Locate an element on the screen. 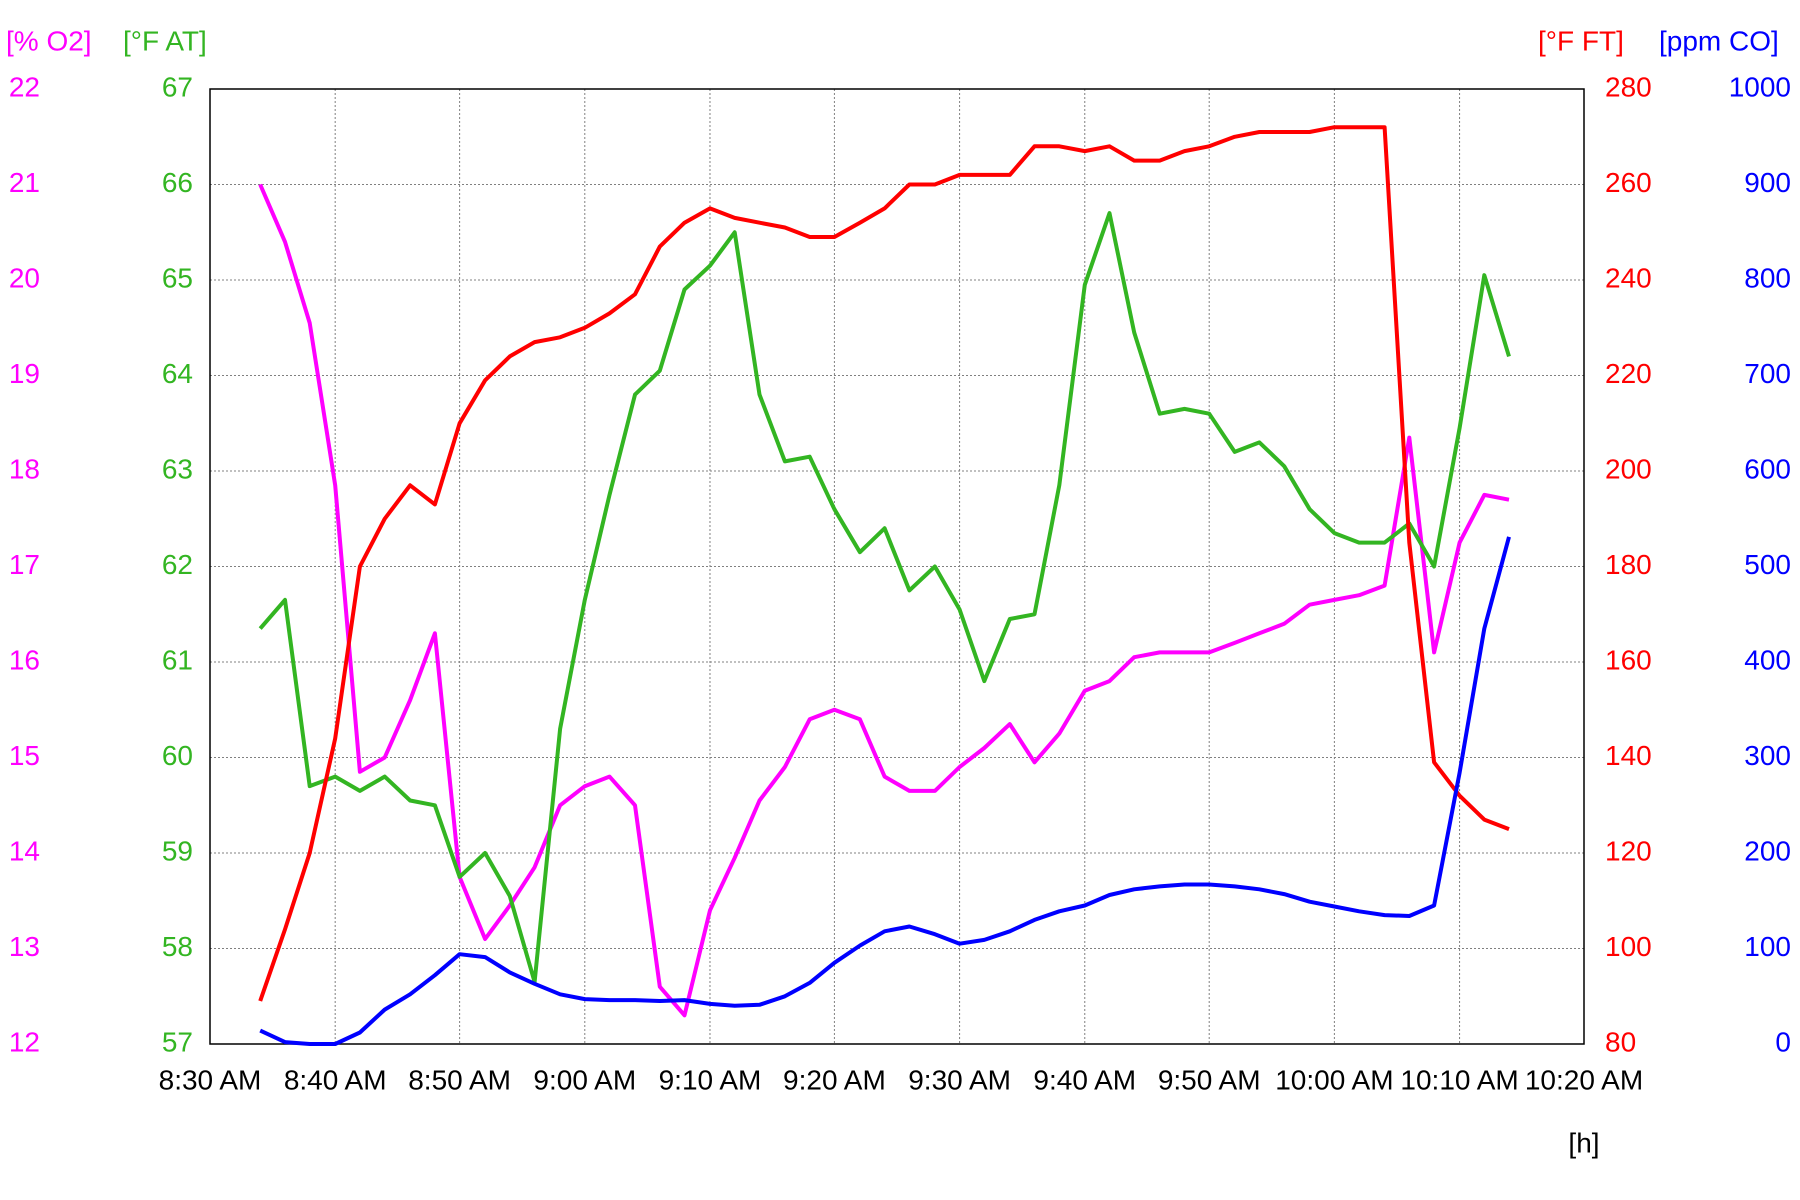 Image resolution: width=1800 pixels, height=1200 pixels. y-tick-label: 17 is located at coordinates (24, 564).